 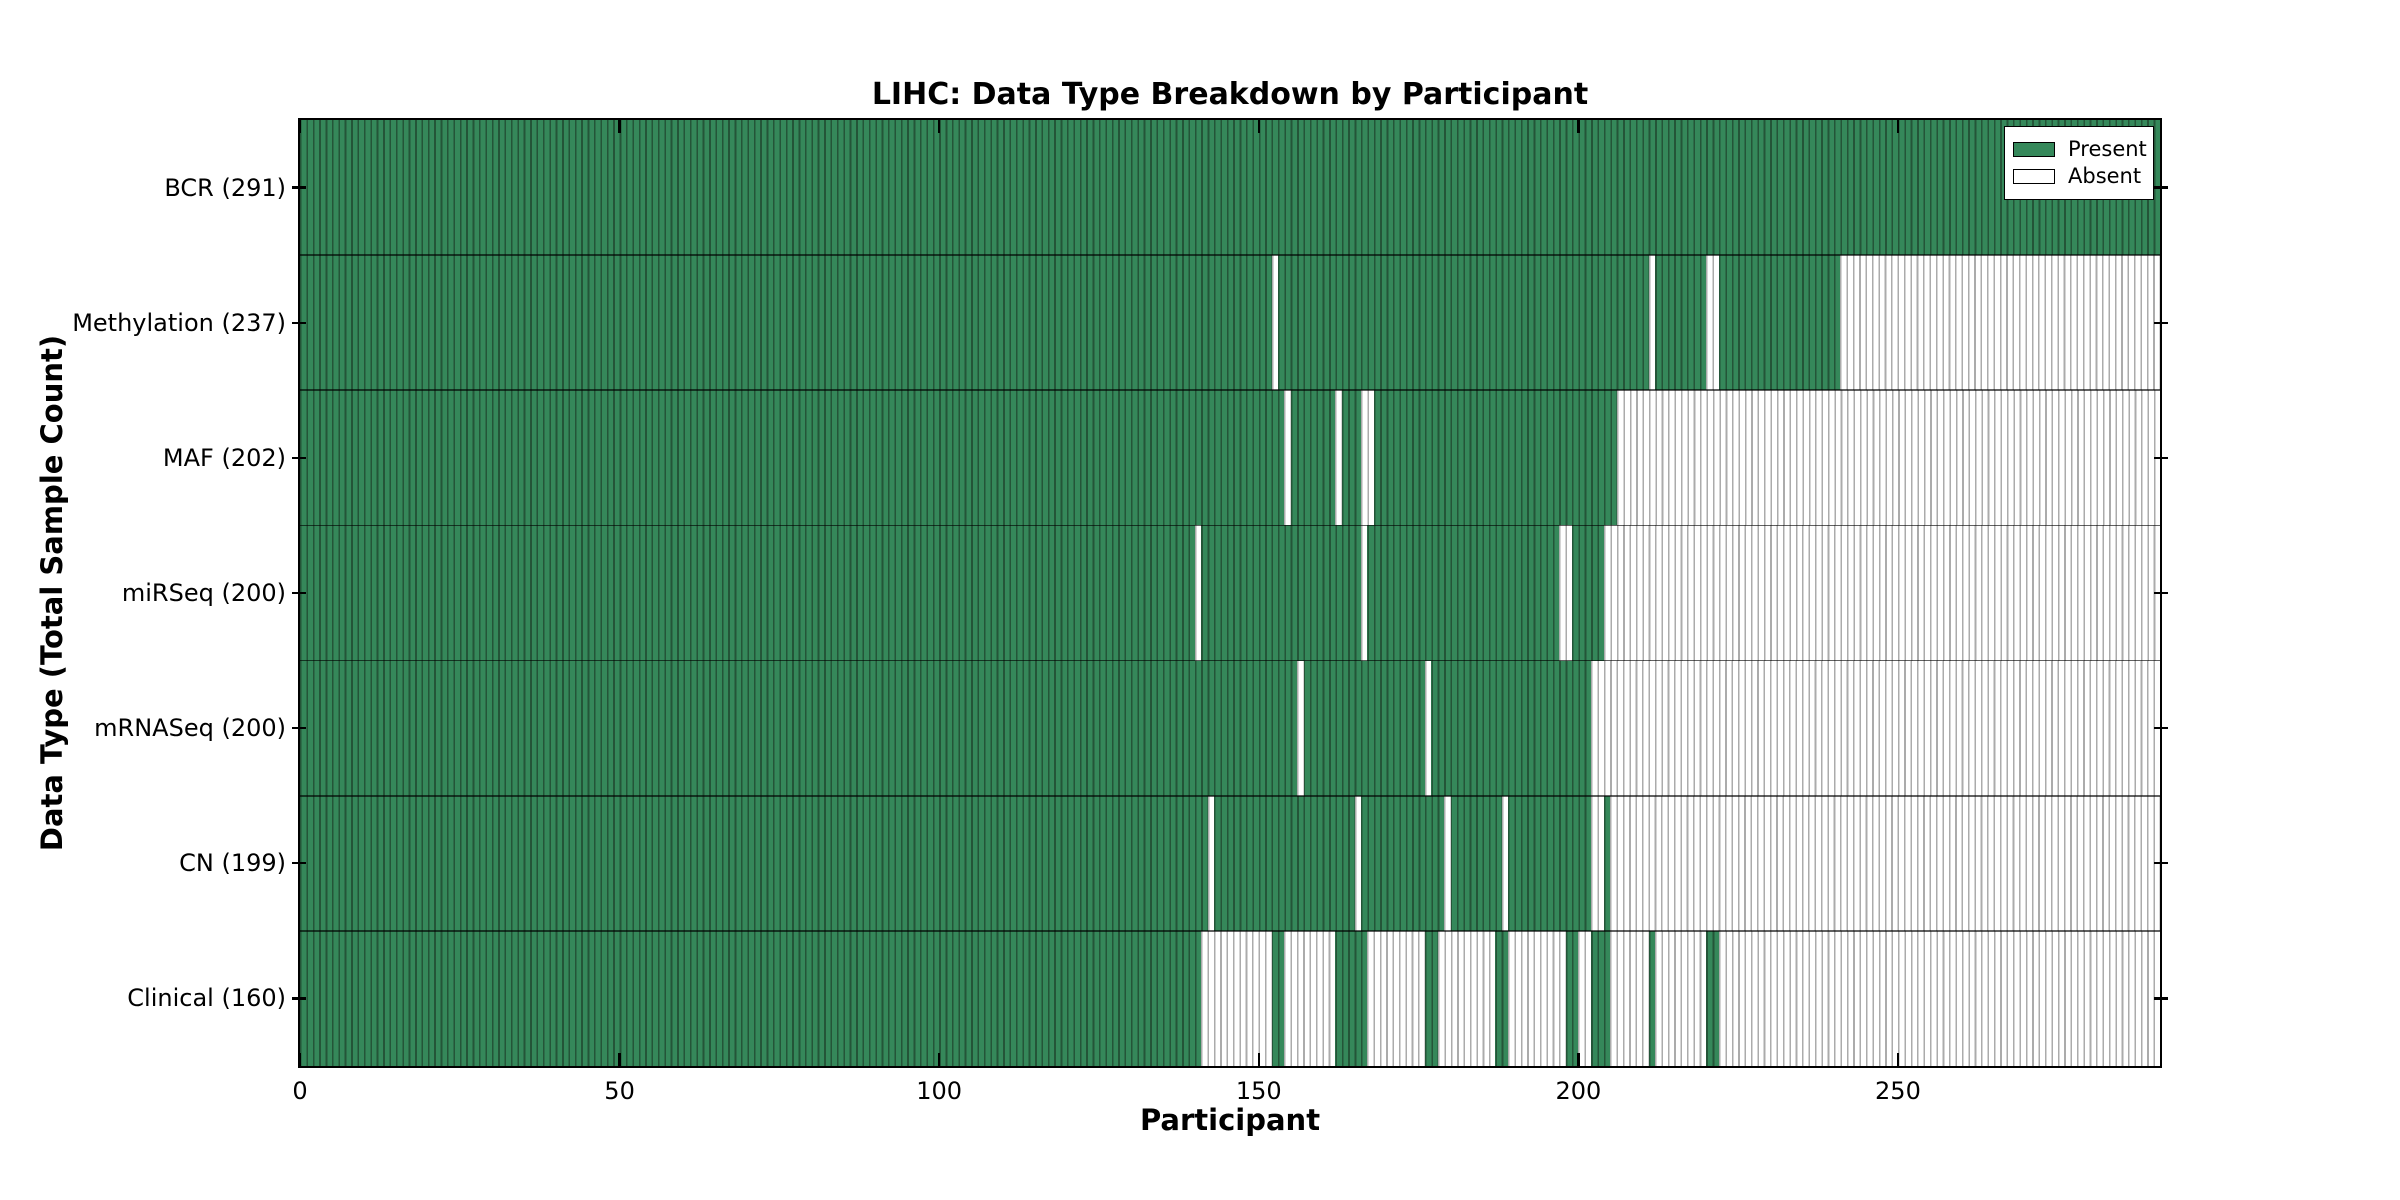 What do you see at coordinates (232, 863) in the screenshot?
I see `ytick-label-CN: CN (199)` at bounding box center [232, 863].